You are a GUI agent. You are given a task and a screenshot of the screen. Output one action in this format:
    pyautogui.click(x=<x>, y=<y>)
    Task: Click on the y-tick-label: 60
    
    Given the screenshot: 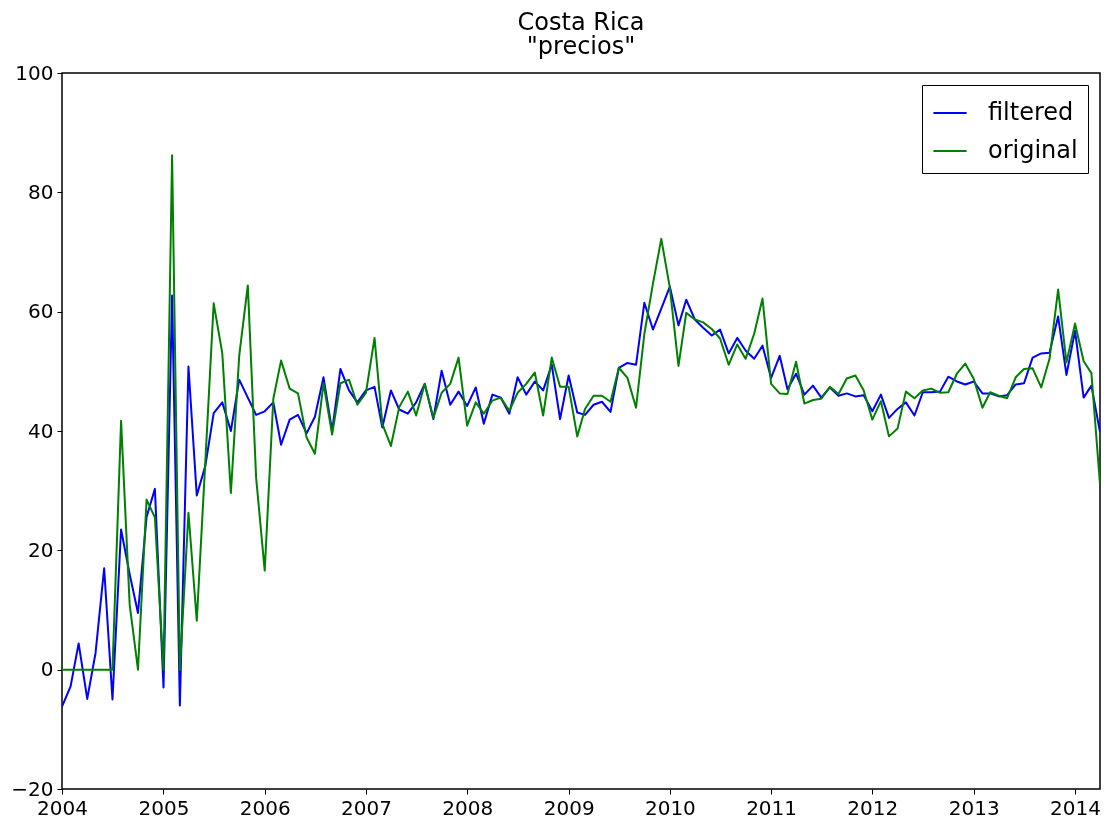 What is the action you would take?
    pyautogui.click(x=41, y=311)
    